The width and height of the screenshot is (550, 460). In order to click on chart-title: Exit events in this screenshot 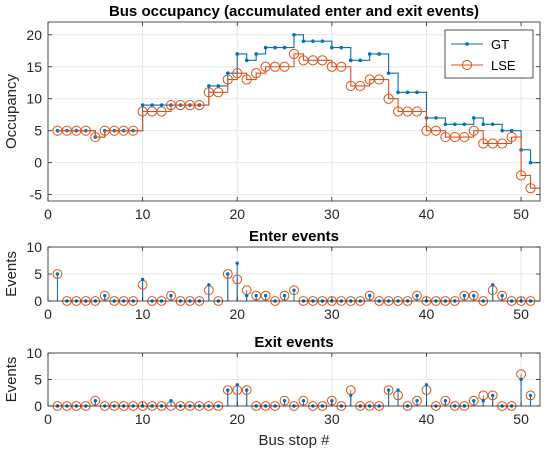, I will do `click(293, 342)`.